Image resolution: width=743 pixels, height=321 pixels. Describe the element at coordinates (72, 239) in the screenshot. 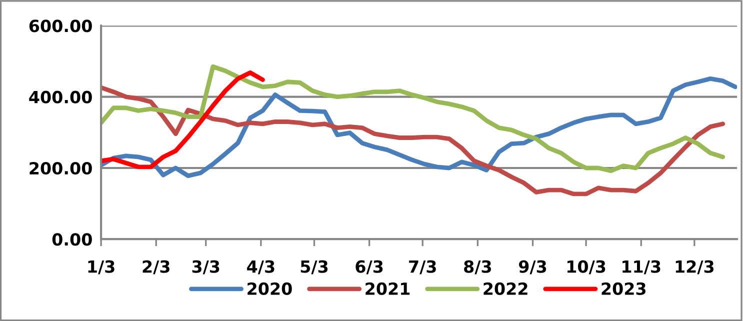

I see `y-tick-label: 0.00` at that location.